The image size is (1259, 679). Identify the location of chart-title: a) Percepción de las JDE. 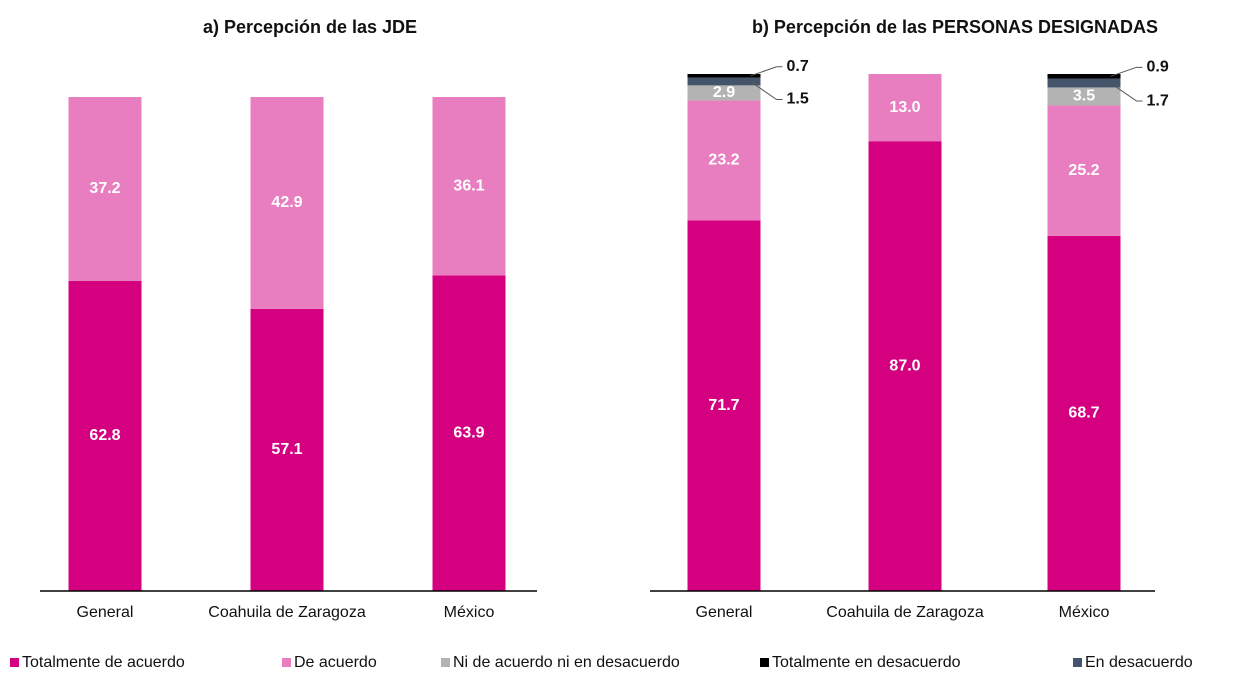
(310, 27).